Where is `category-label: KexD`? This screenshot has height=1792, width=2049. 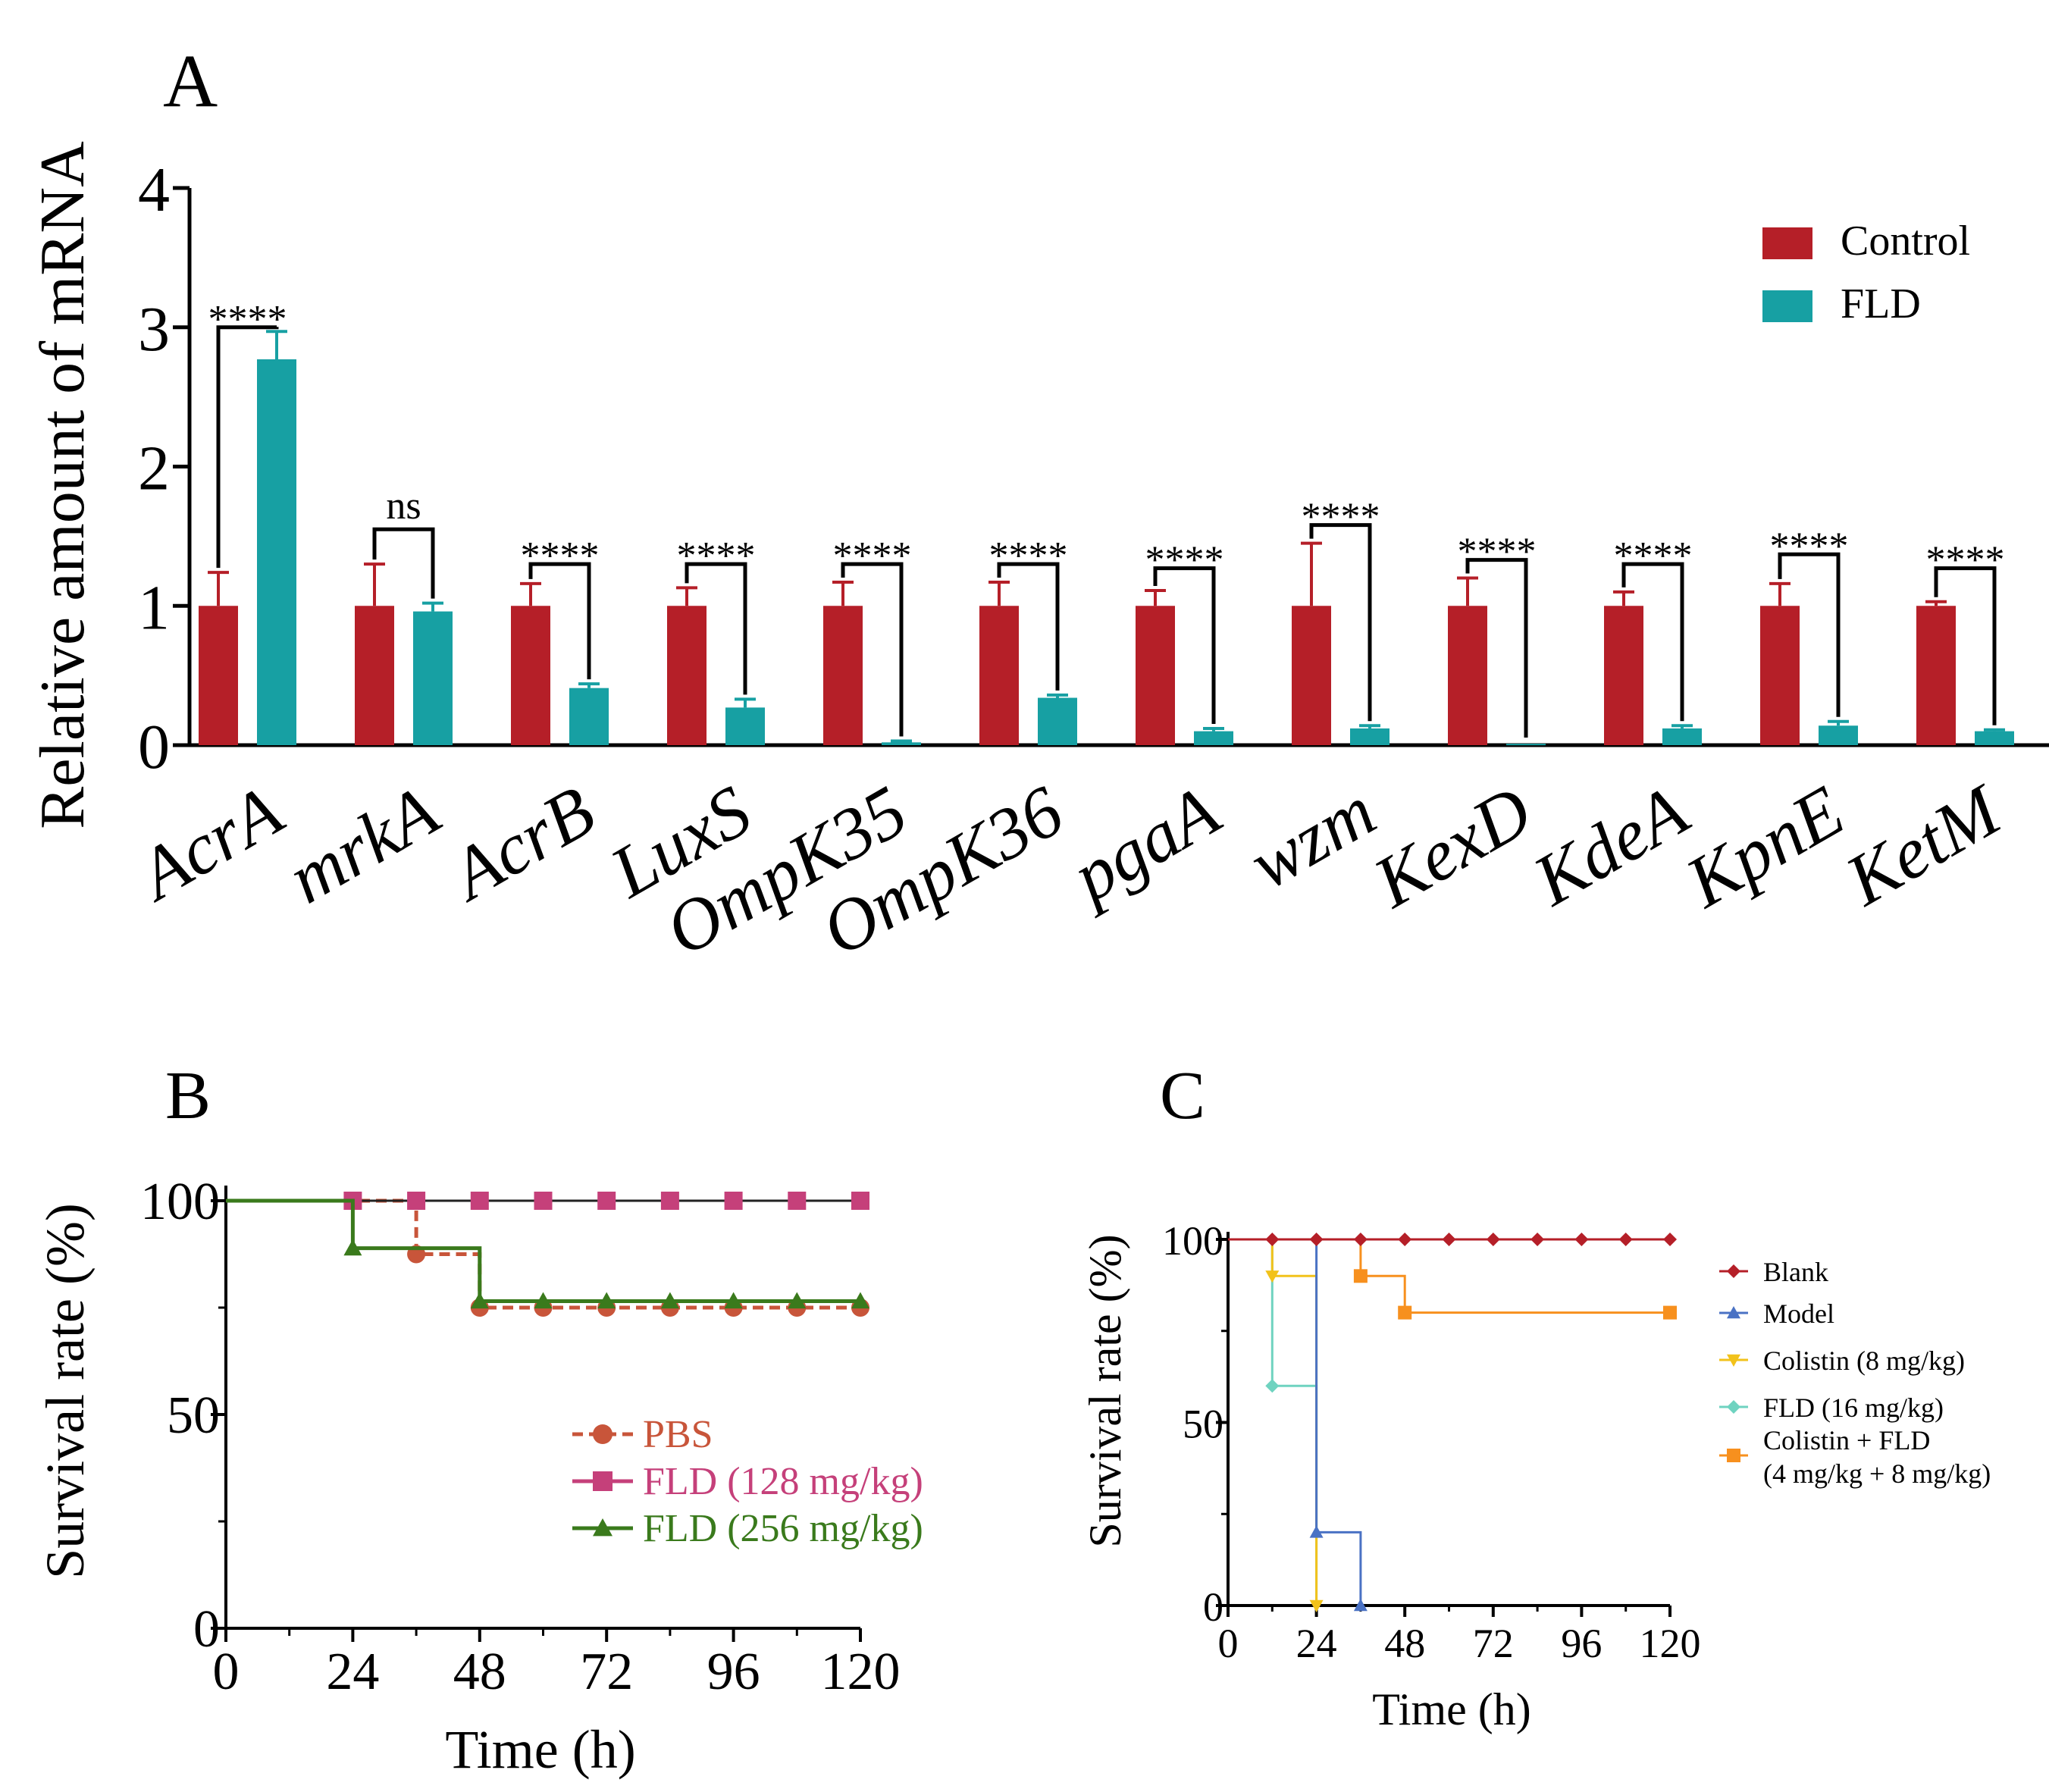 category-label: KexD is located at coordinates (1452, 846).